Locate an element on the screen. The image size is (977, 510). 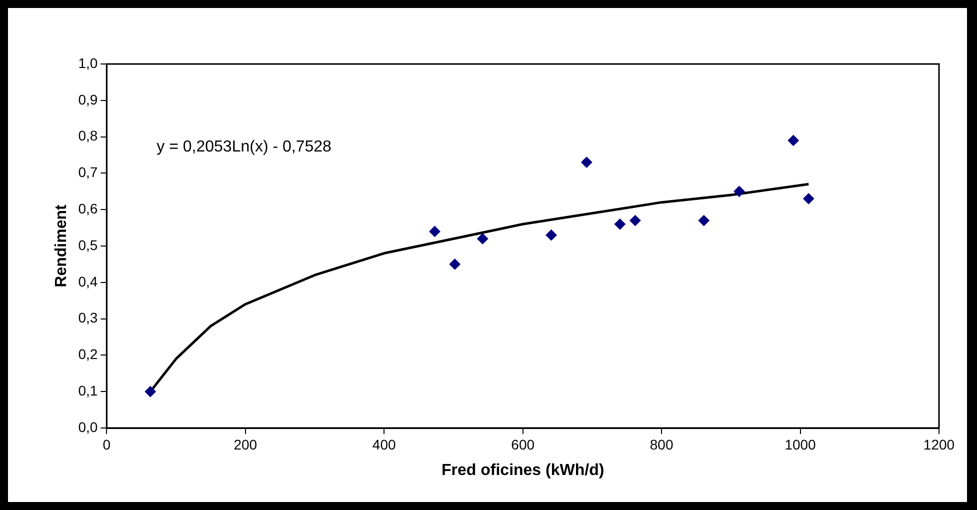
x-tick-label: 1200 is located at coordinates (939, 444).